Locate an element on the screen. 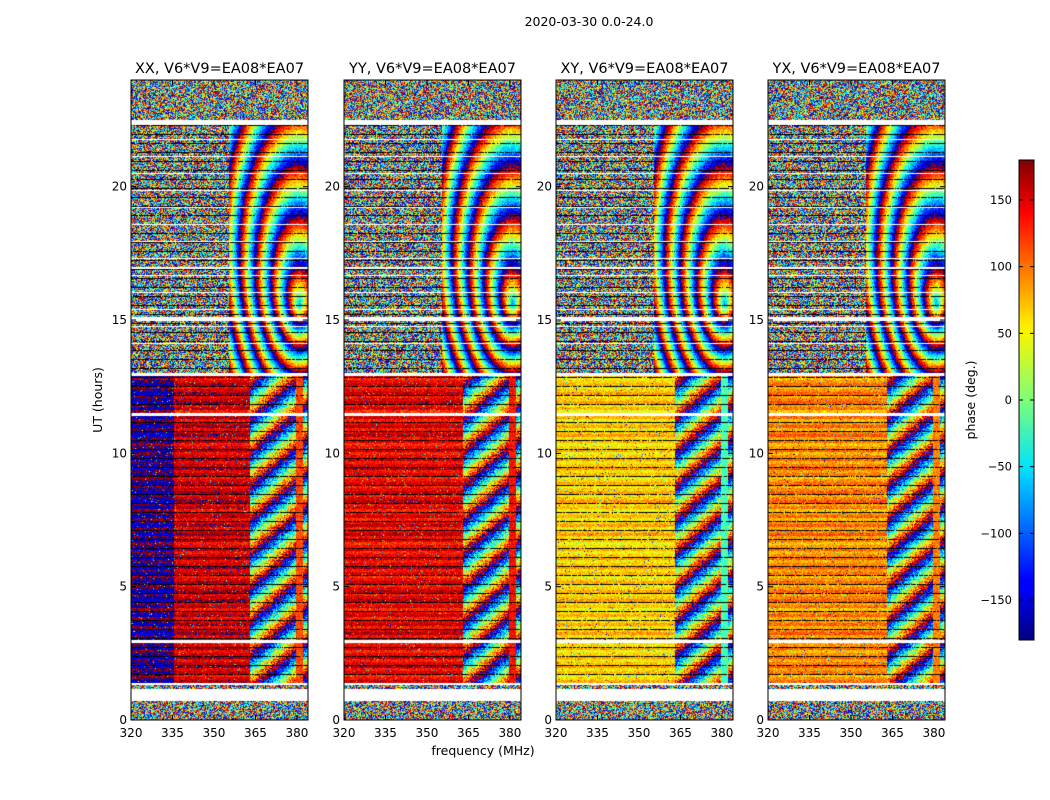 This screenshot has width=1050, height=800. figure-title: 2020-03-30 0.0-24.0 is located at coordinates (589, 21).